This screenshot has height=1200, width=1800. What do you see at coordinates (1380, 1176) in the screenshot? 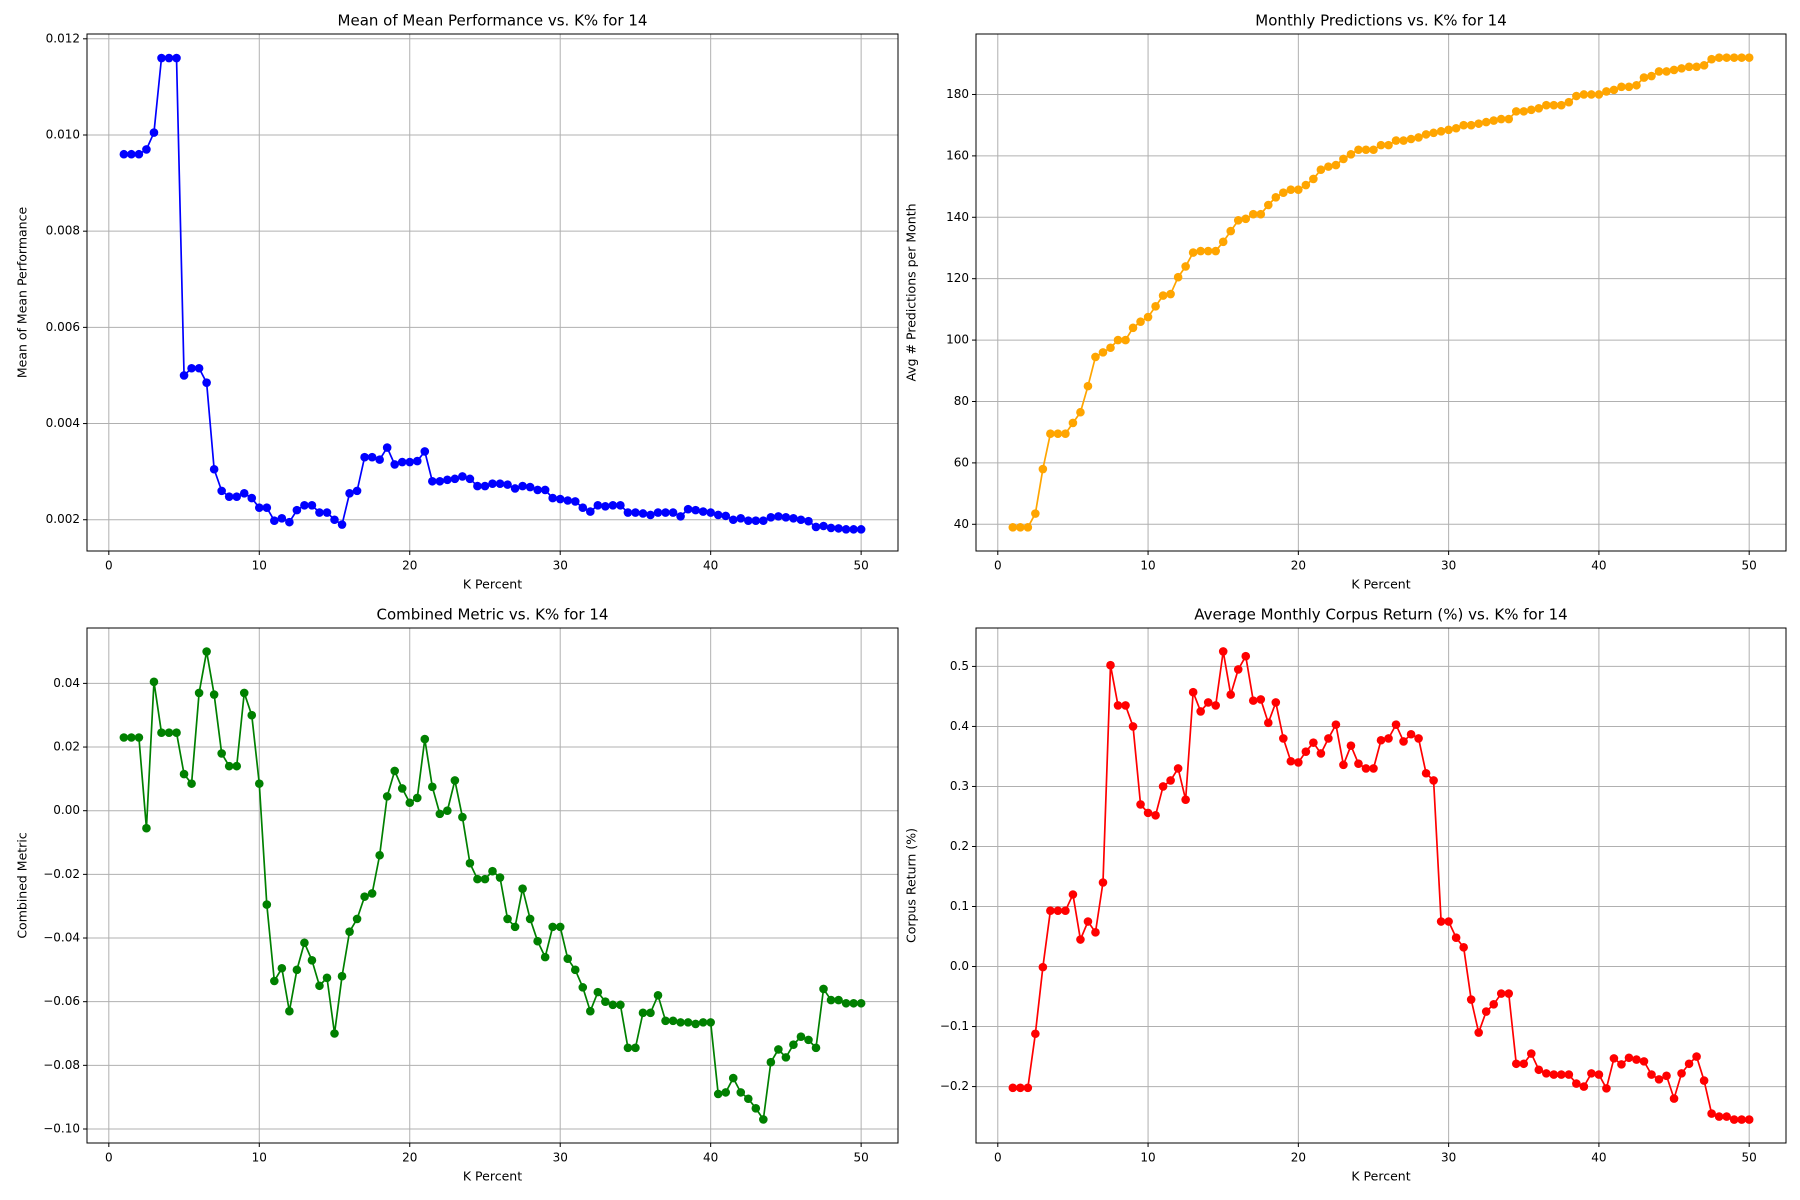
I see `x-axis-label: K Percent` at bounding box center [1380, 1176].